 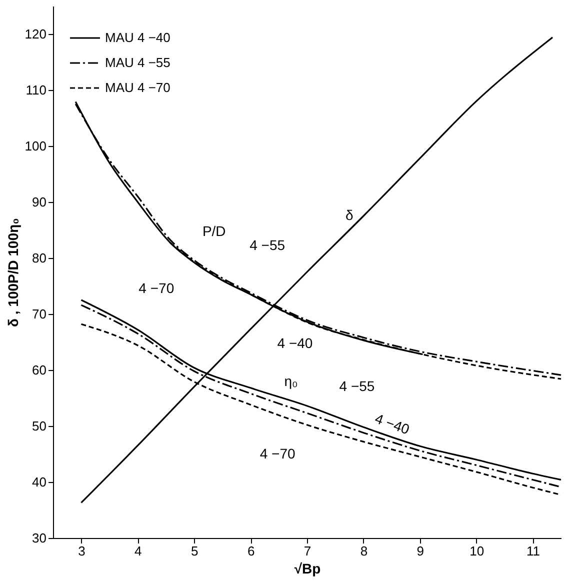 I want to click on x-tick-label: 4, so click(x=138, y=551).